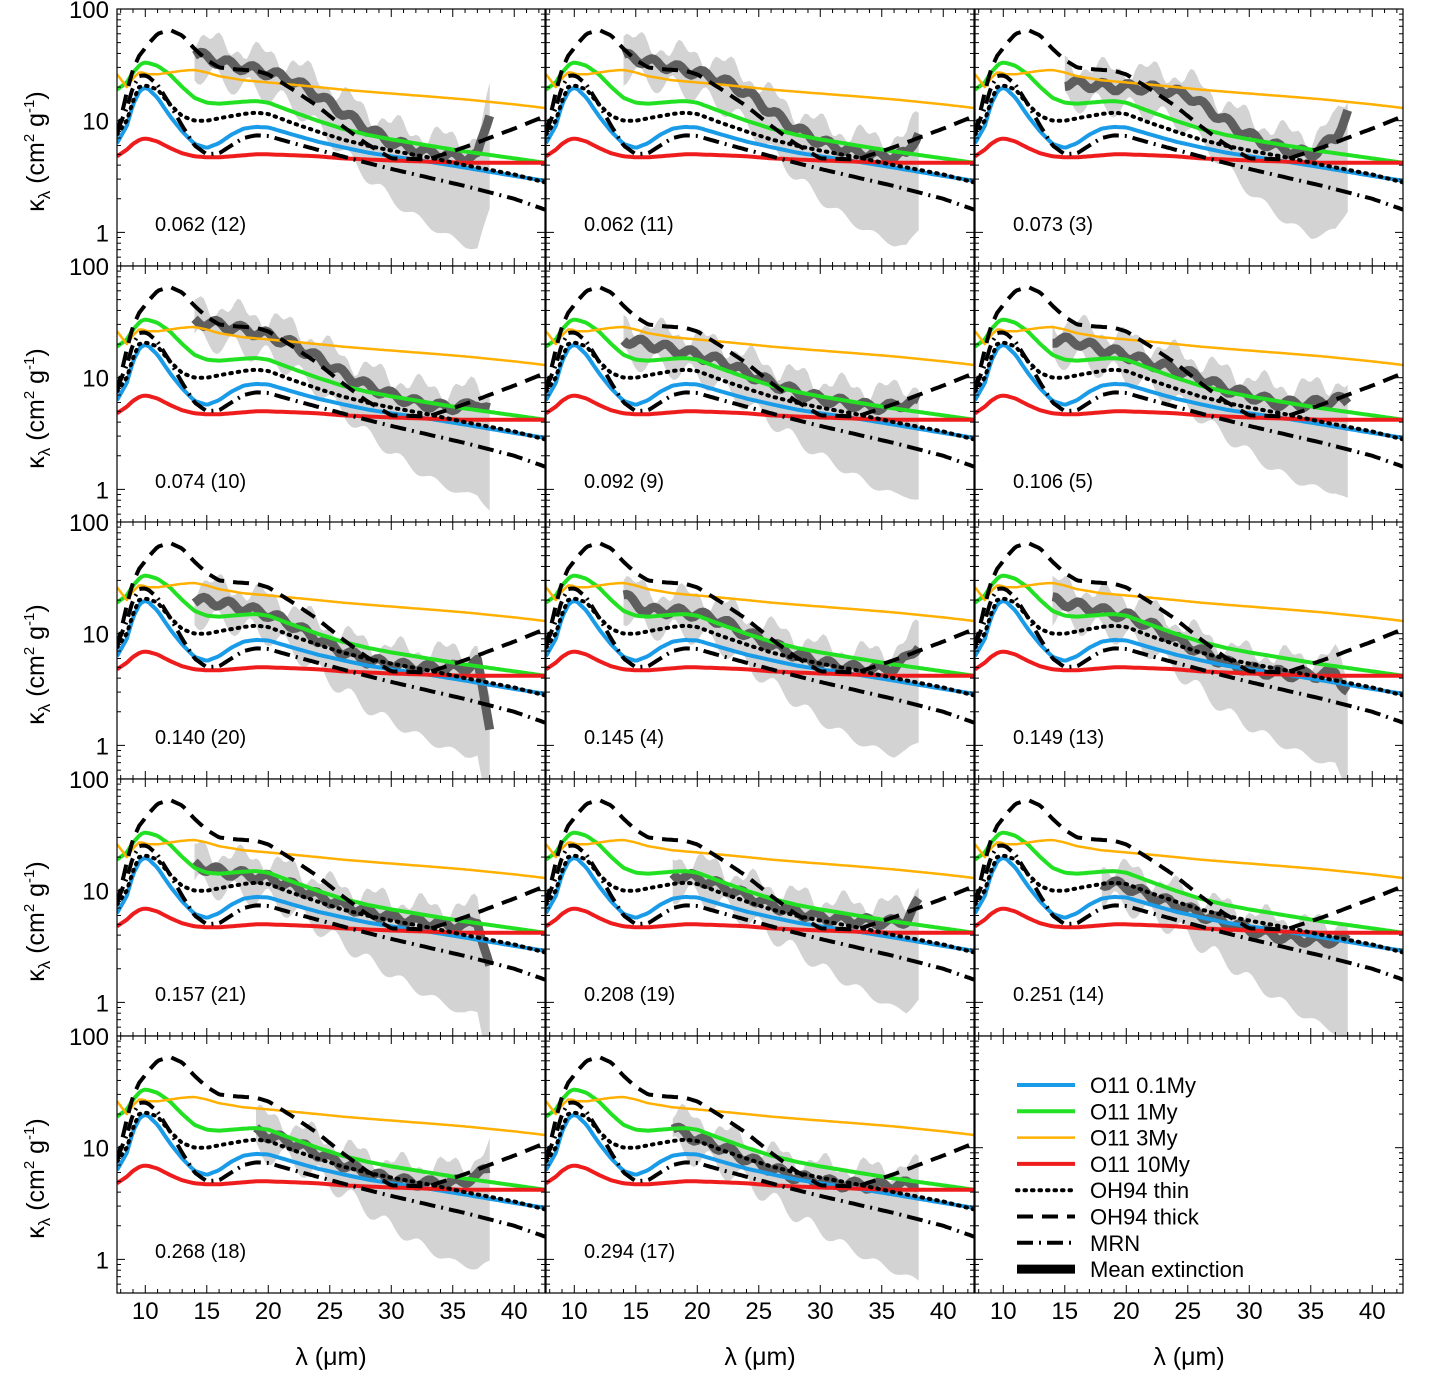  I want to click on legend-label: Mean extinction, so click(1167, 1269).